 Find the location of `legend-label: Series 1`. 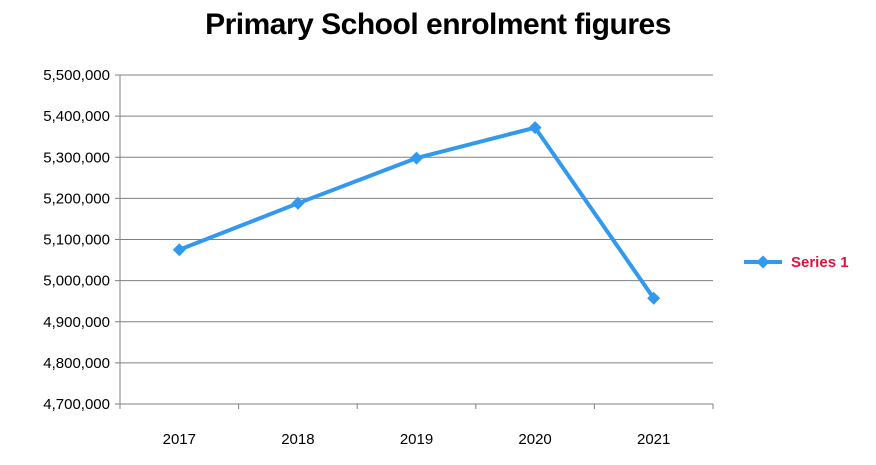

legend-label: Series 1 is located at coordinates (820, 262).